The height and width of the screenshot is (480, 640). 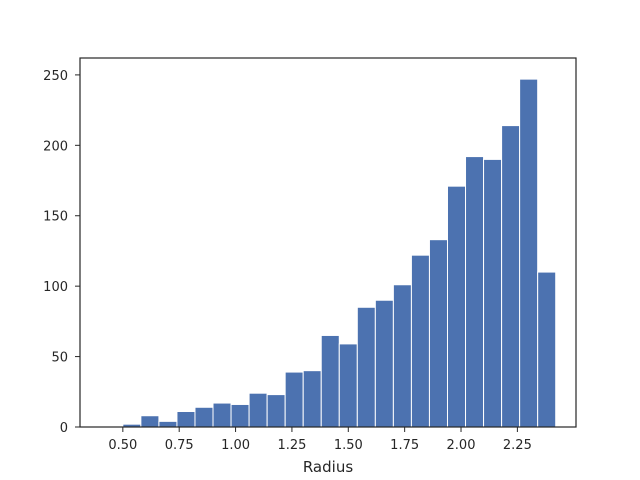 What do you see at coordinates (64, 428) in the screenshot?
I see `y-tick-label: 0` at bounding box center [64, 428].